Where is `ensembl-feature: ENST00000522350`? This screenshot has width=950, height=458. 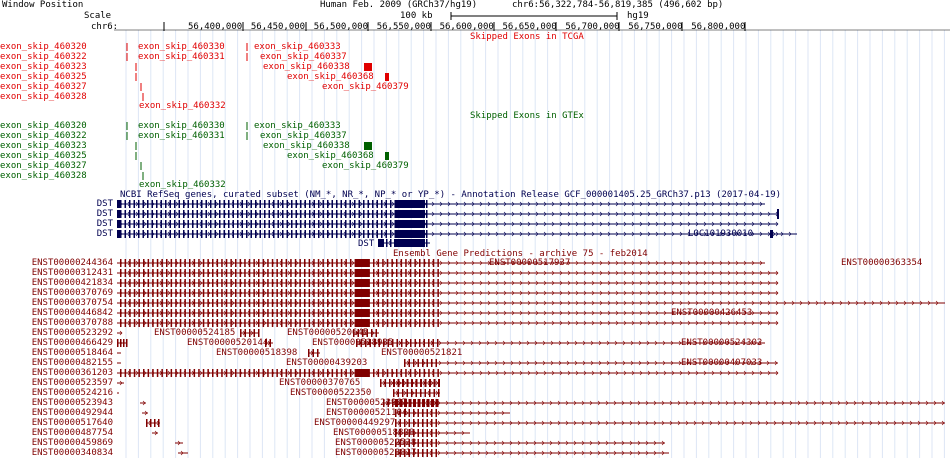 ensembl-feature: ENST00000522350 is located at coordinates (331, 393).